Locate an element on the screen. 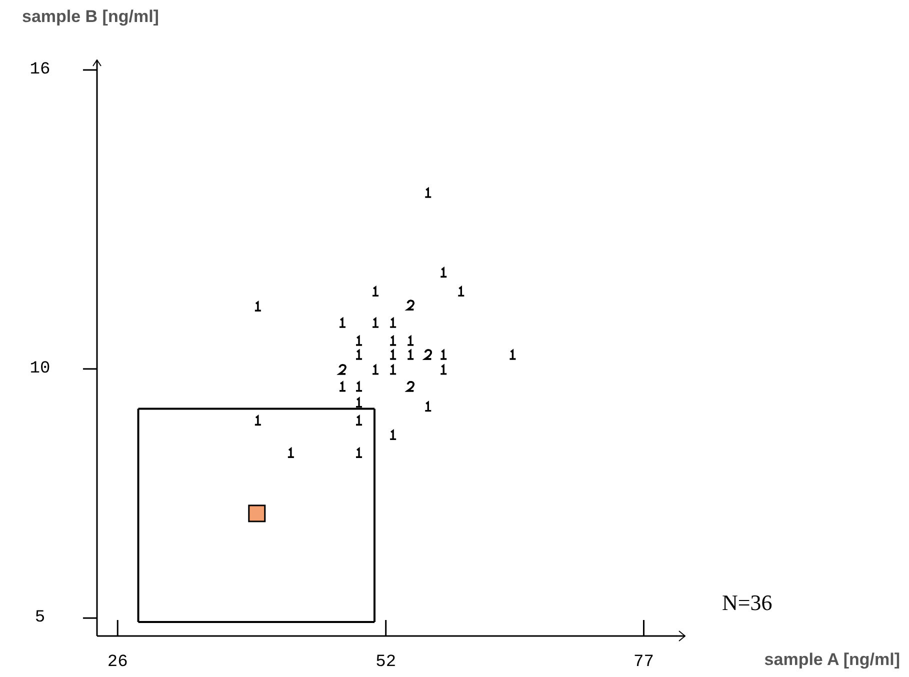  y-tick-label: 16 is located at coordinates (40, 70).